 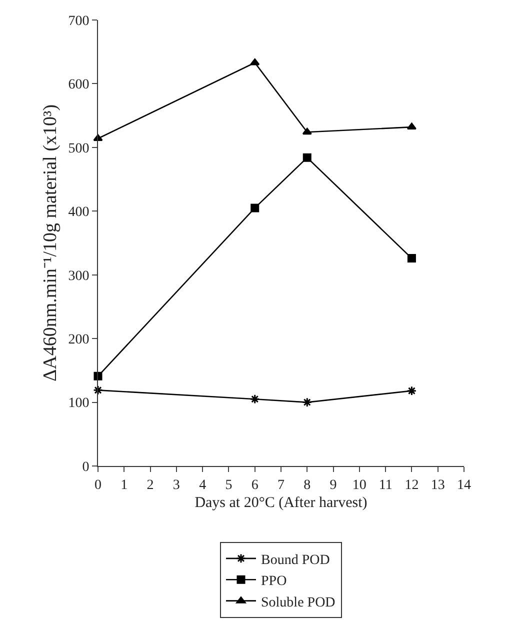 I want to click on y-tick-label: 100, so click(x=79, y=404).